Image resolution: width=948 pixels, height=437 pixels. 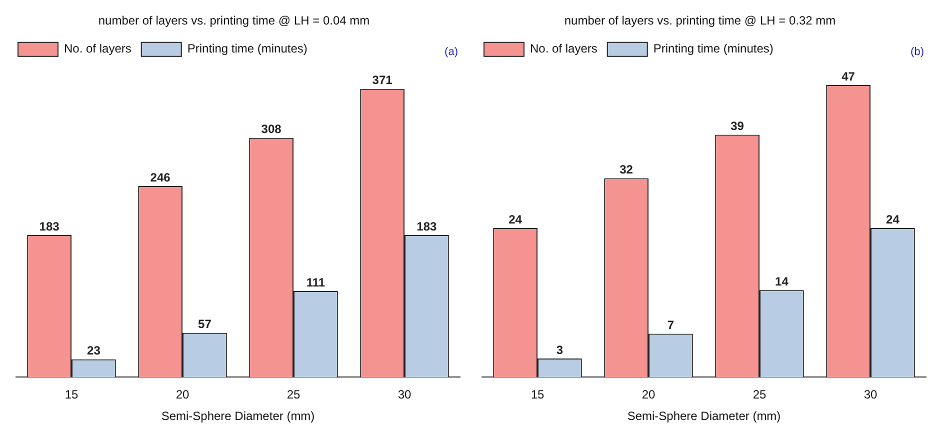 What do you see at coordinates (782, 281) in the screenshot?
I see `data-label: 14` at bounding box center [782, 281].